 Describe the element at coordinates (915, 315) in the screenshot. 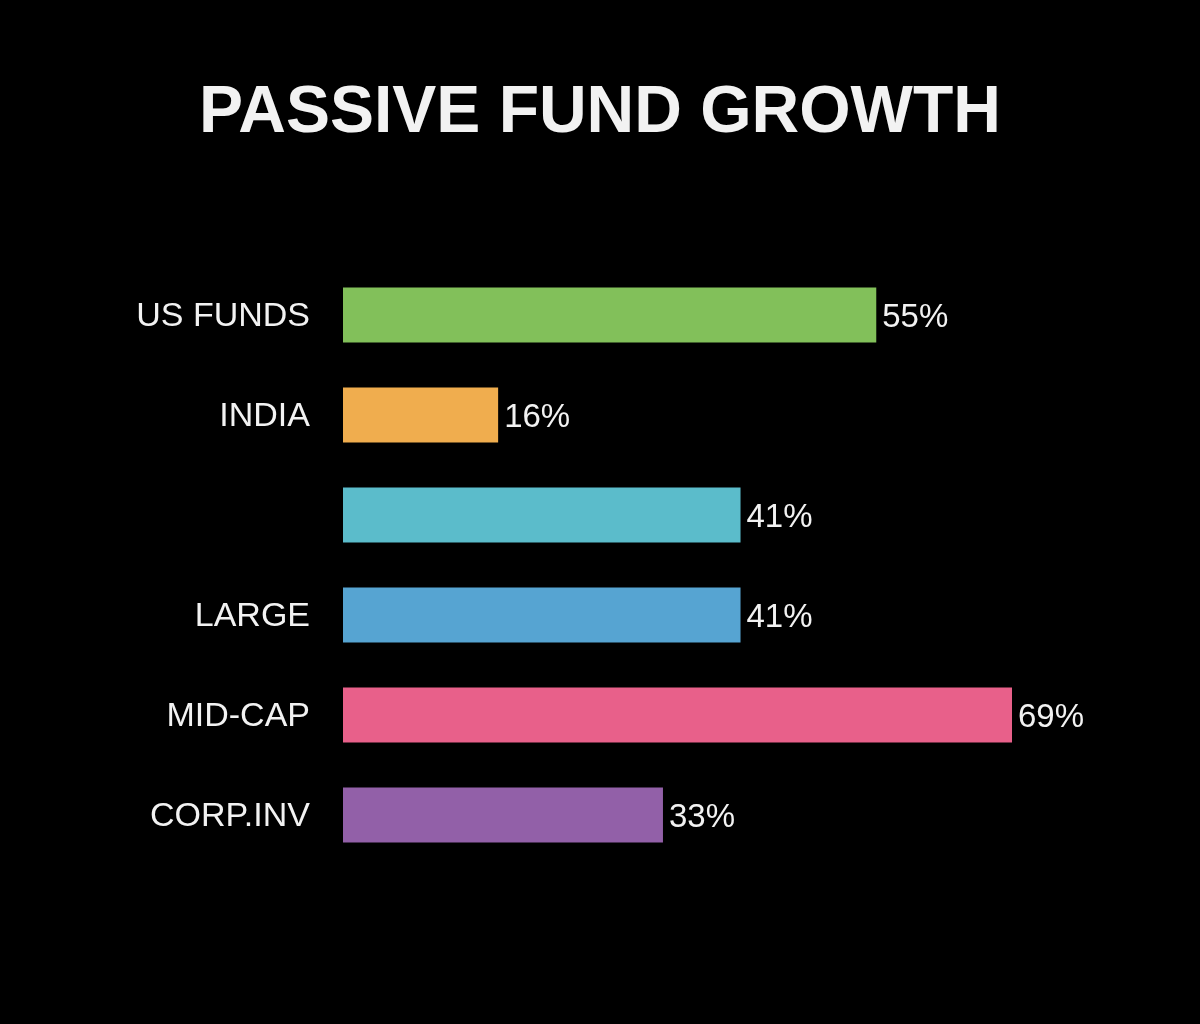

I see `data-label: 55%` at that location.